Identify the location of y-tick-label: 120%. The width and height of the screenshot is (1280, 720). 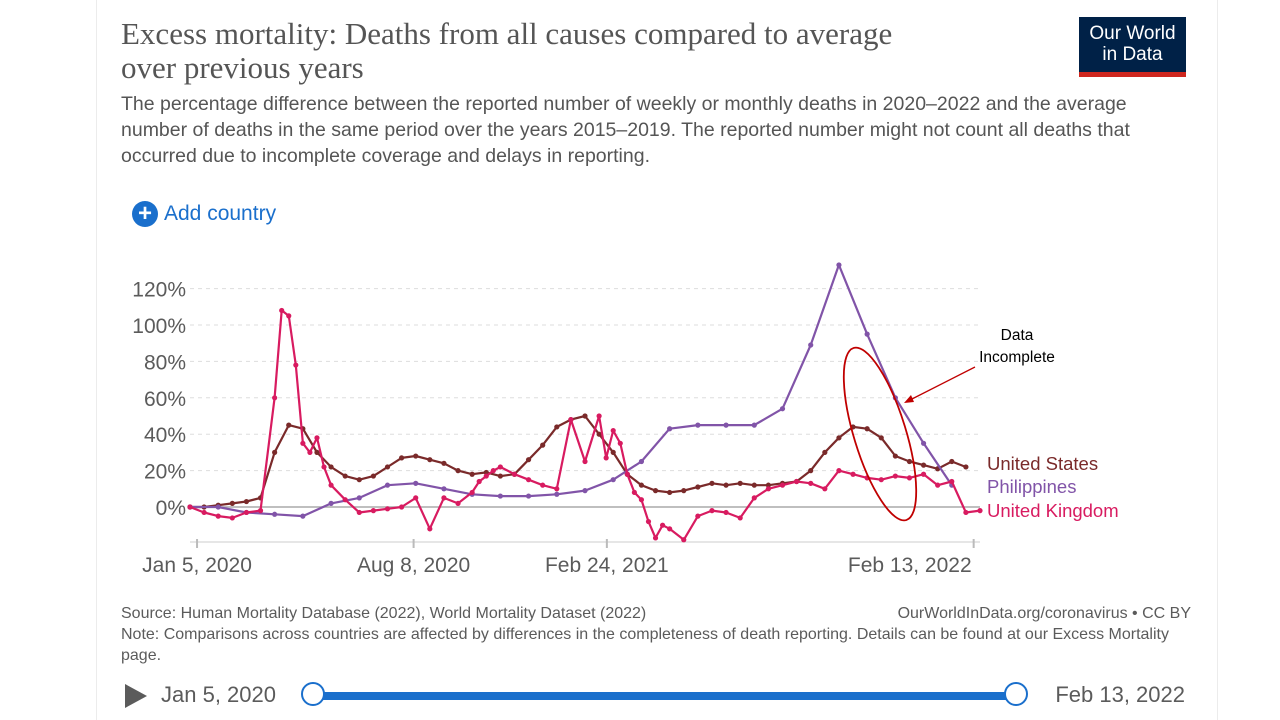
(159, 290).